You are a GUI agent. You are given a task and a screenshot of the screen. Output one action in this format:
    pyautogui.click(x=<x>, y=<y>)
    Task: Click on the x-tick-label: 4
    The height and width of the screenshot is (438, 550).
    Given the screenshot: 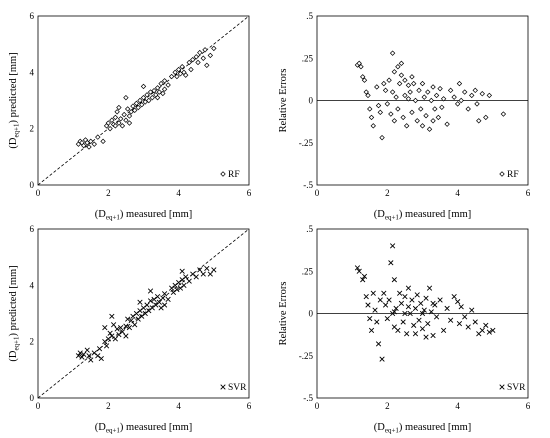 What is the action you would take?
    pyautogui.click(x=457, y=193)
    